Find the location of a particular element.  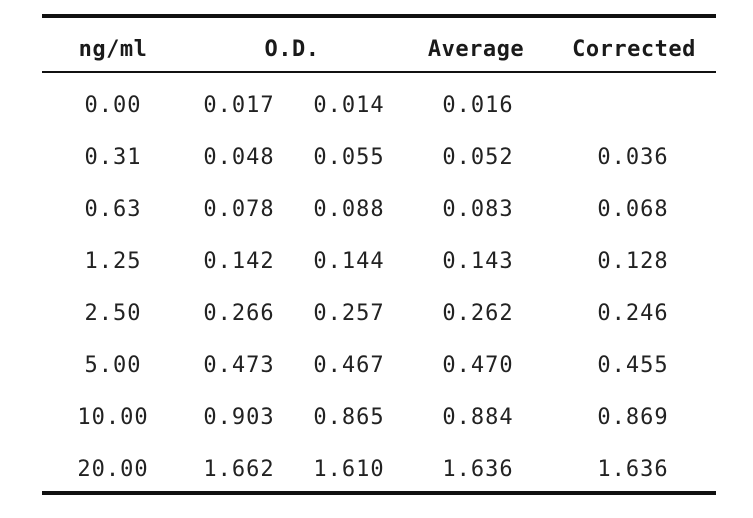

cell-corrected: 0.128 is located at coordinates (633, 261).